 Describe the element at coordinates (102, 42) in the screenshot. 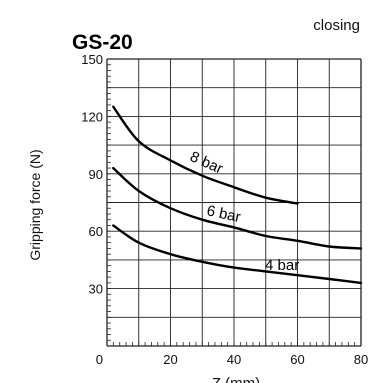

I see `chart-title: GS-20` at that location.